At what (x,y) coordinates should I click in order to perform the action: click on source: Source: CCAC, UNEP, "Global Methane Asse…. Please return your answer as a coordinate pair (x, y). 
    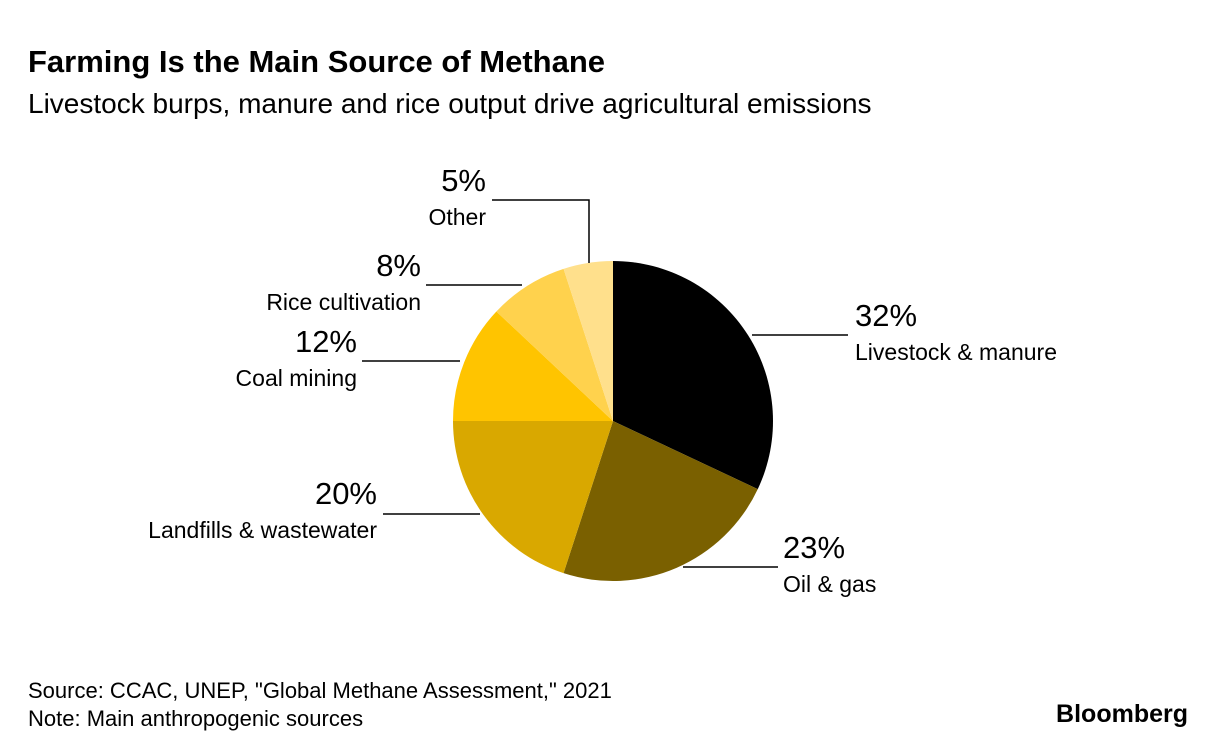
    Looking at the image, I should click on (320, 690).